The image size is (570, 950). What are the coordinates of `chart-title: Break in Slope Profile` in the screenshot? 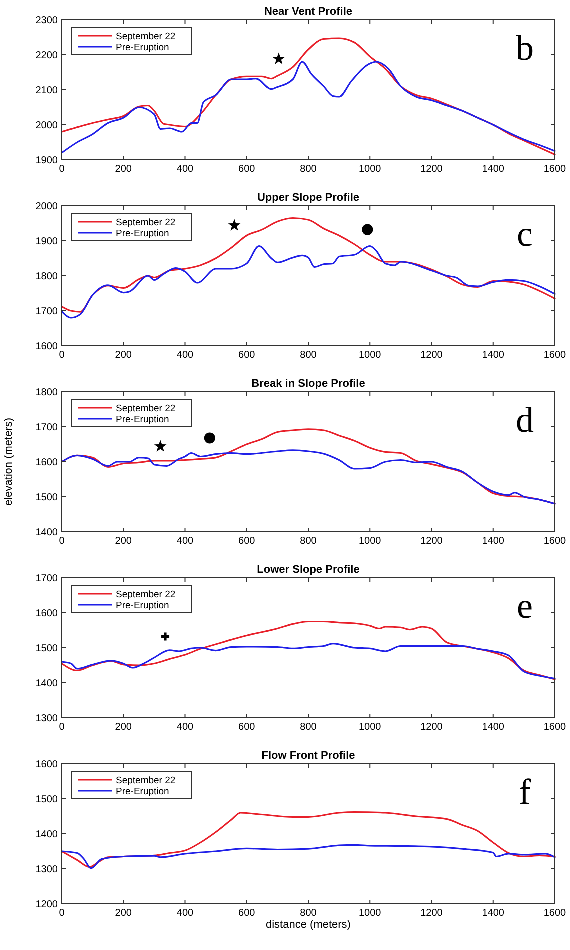 It's located at (309, 384).